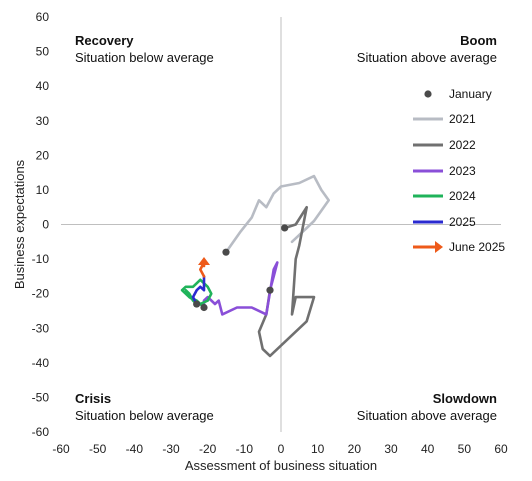 The image size is (532, 481). I want to click on x-tick-label: -50, so click(98, 449).